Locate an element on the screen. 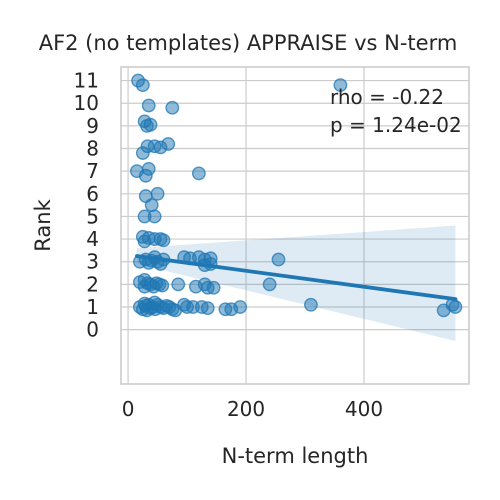 The image size is (500, 500). p-value-annotation: p = 1.24e-02 is located at coordinates (396, 125).